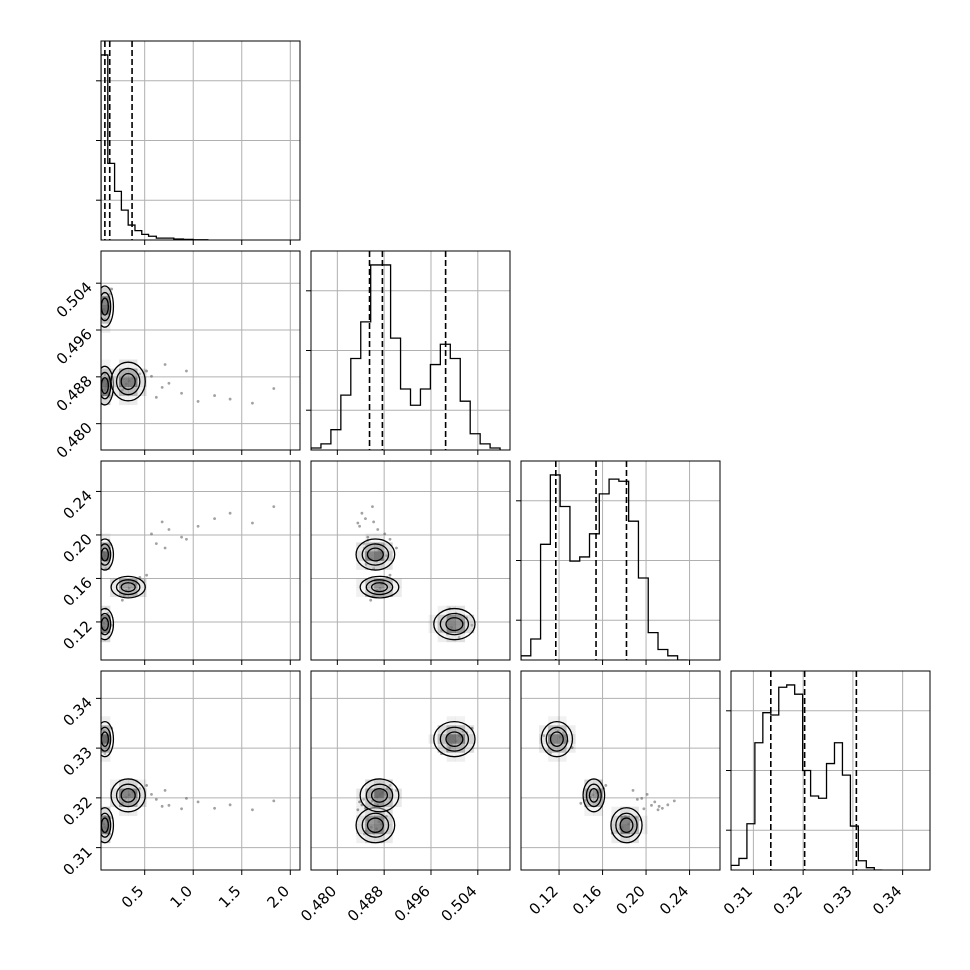  I want to click on x-tick-label: 1.5, so click(230, 897).